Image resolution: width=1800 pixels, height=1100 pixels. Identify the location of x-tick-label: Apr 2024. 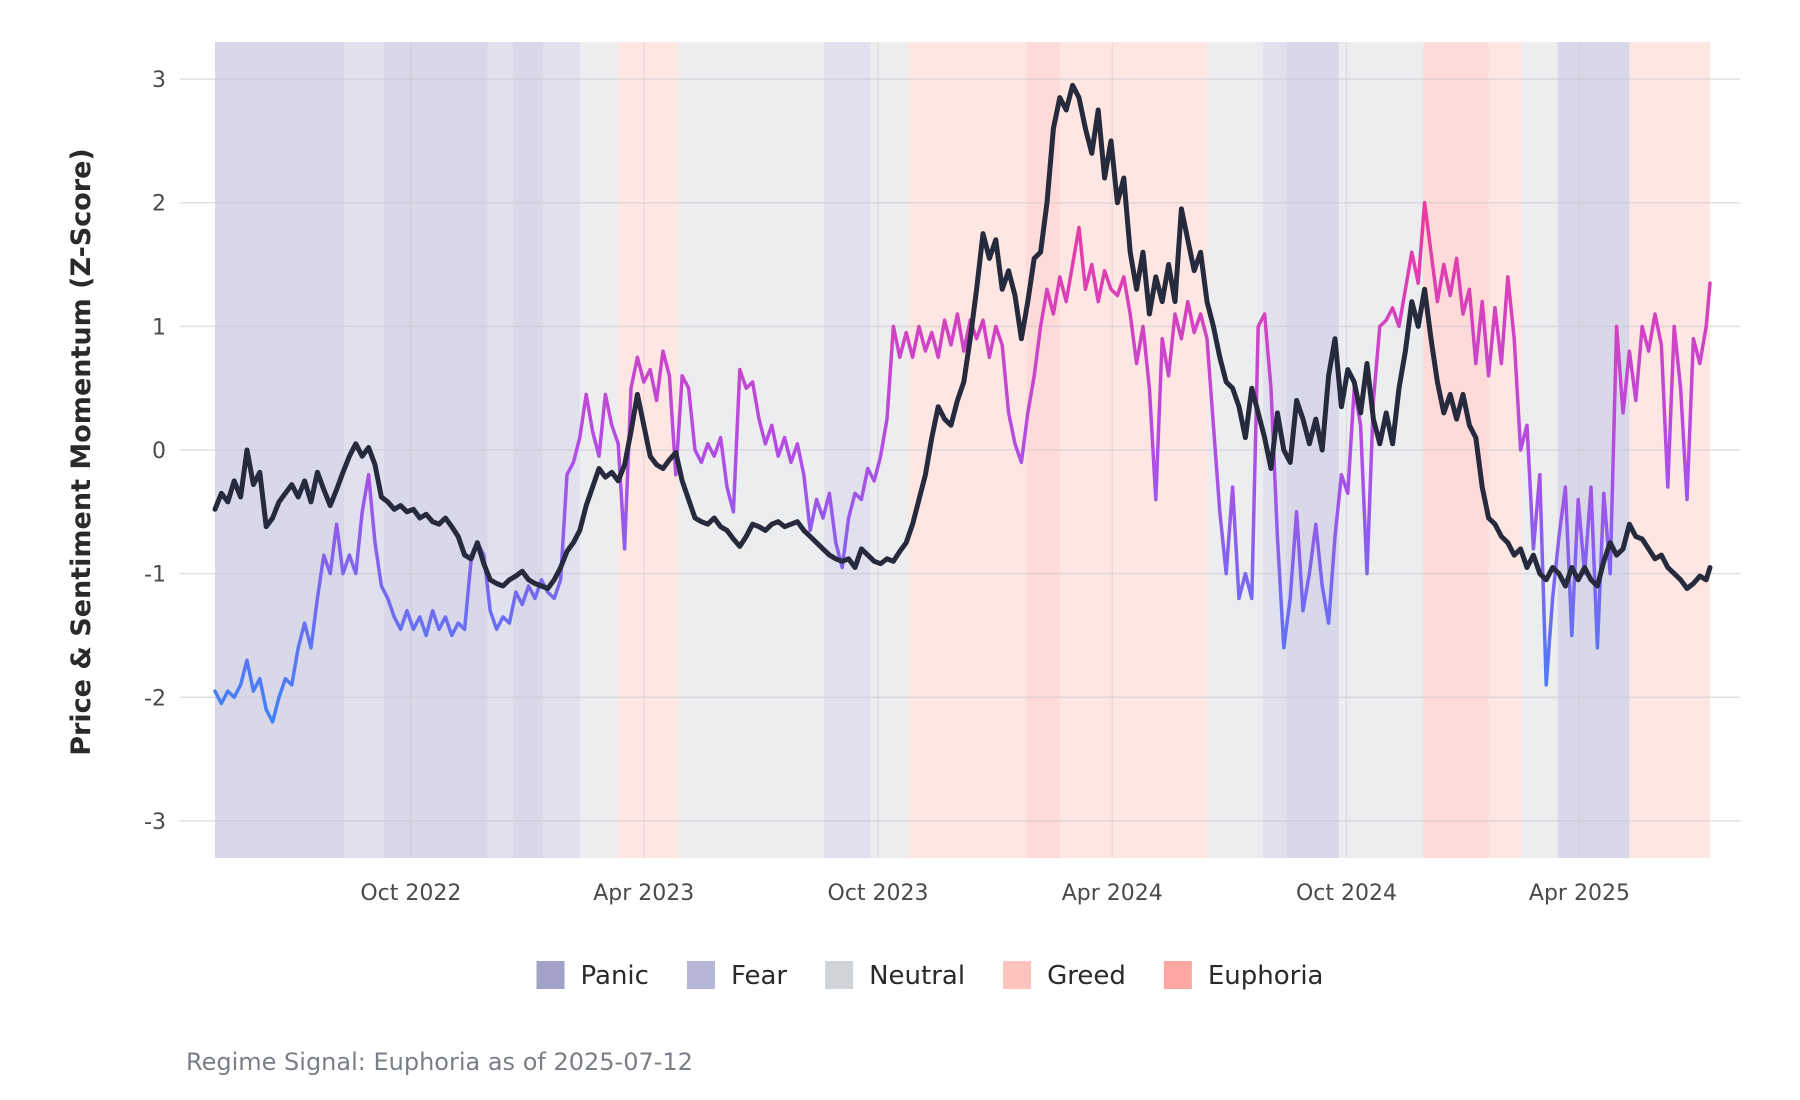
(1112, 893).